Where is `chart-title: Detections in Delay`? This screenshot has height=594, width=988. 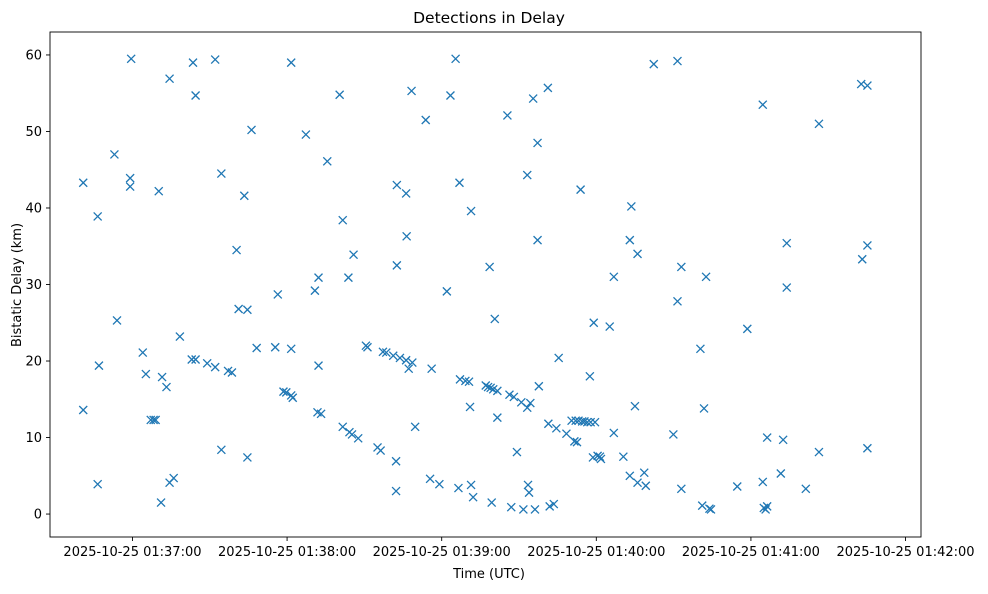 chart-title: Detections in Delay is located at coordinates (489, 18).